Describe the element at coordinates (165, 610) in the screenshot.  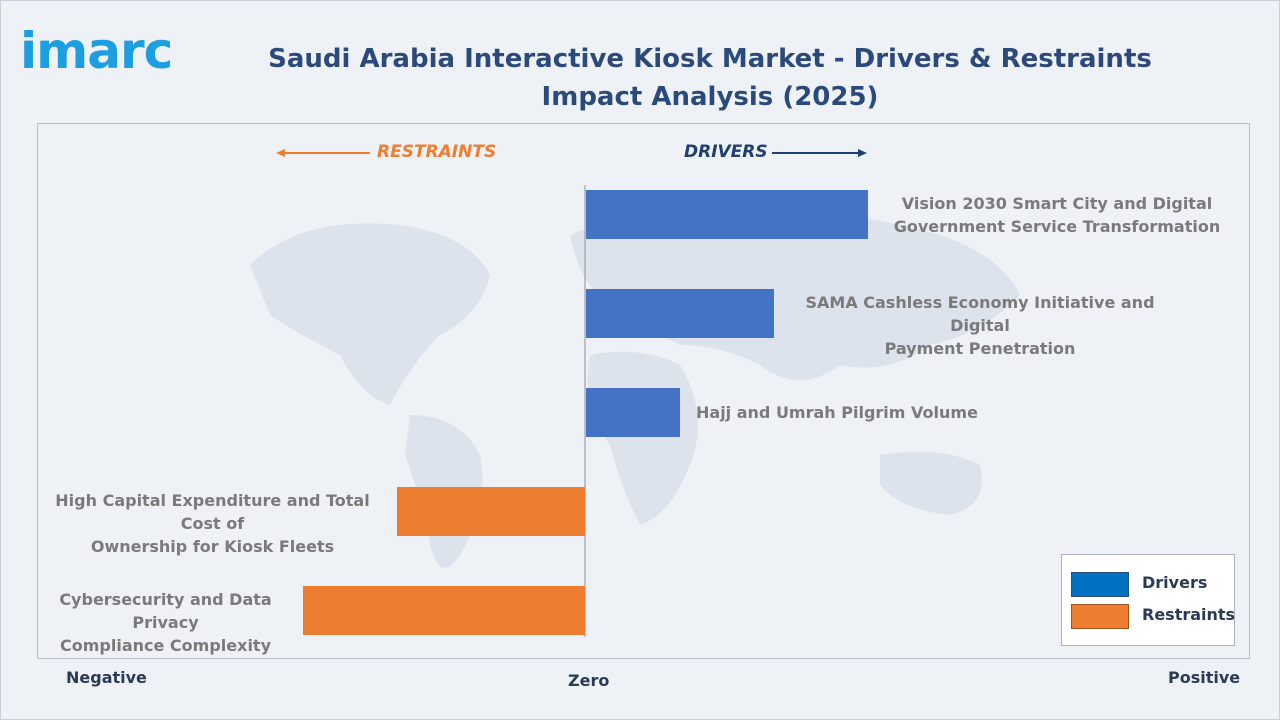
I see `bar-label-line-5-1: Cybersecurity and Data Privacy` at that location.